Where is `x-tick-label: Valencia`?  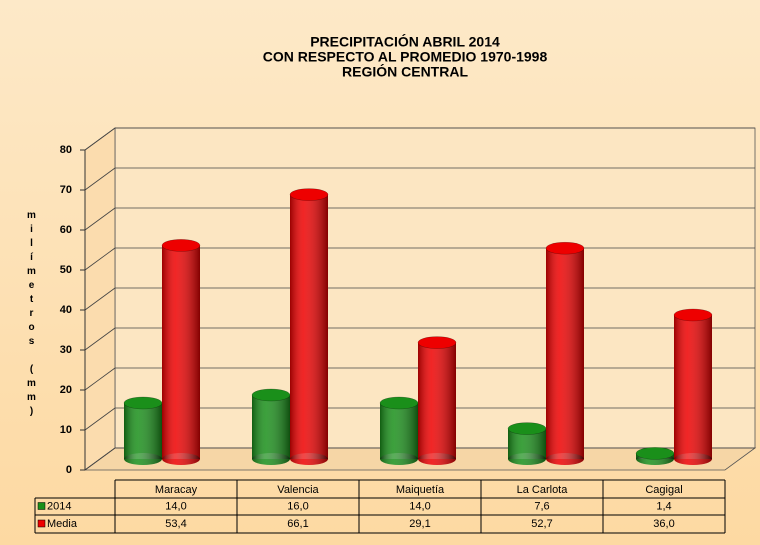
x-tick-label: Valencia is located at coordinates (298, 490).